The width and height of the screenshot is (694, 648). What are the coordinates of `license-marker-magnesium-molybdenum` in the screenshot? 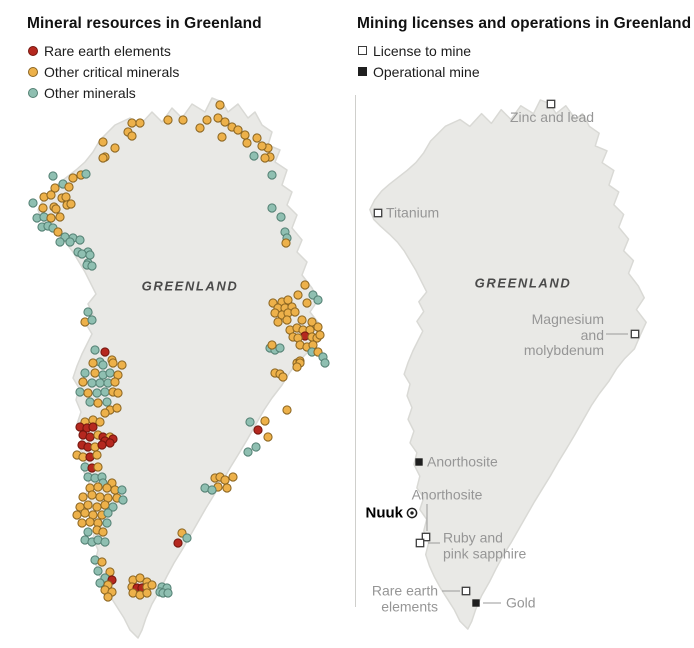 It's located at (635, 334).